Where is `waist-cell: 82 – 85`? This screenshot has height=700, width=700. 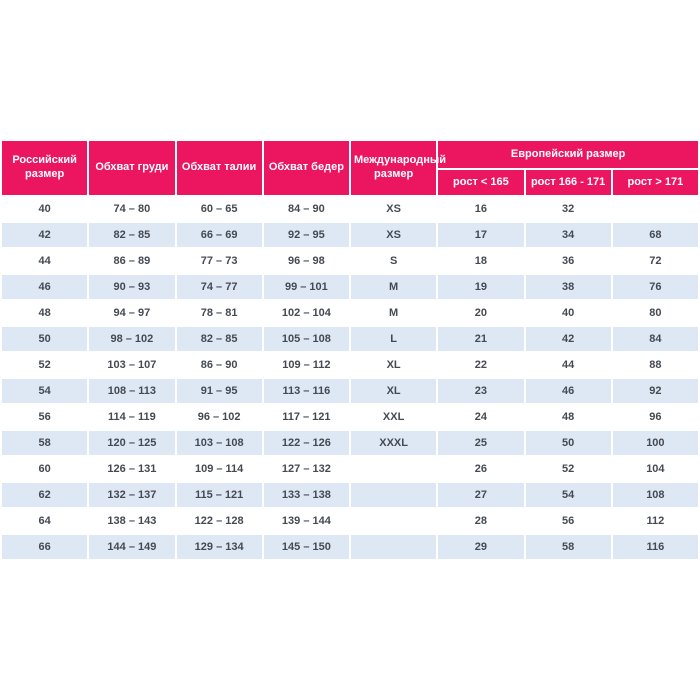
waist-cell: 82 – 85 is located at coordinates (219, 339).